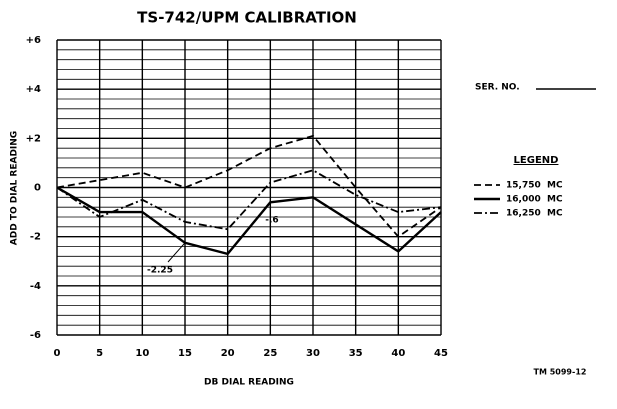 The height and width of the screenshot is (409, 617). I want to click on chart-title: TS-742/UPM CALIBRATION, so click(247, 18).